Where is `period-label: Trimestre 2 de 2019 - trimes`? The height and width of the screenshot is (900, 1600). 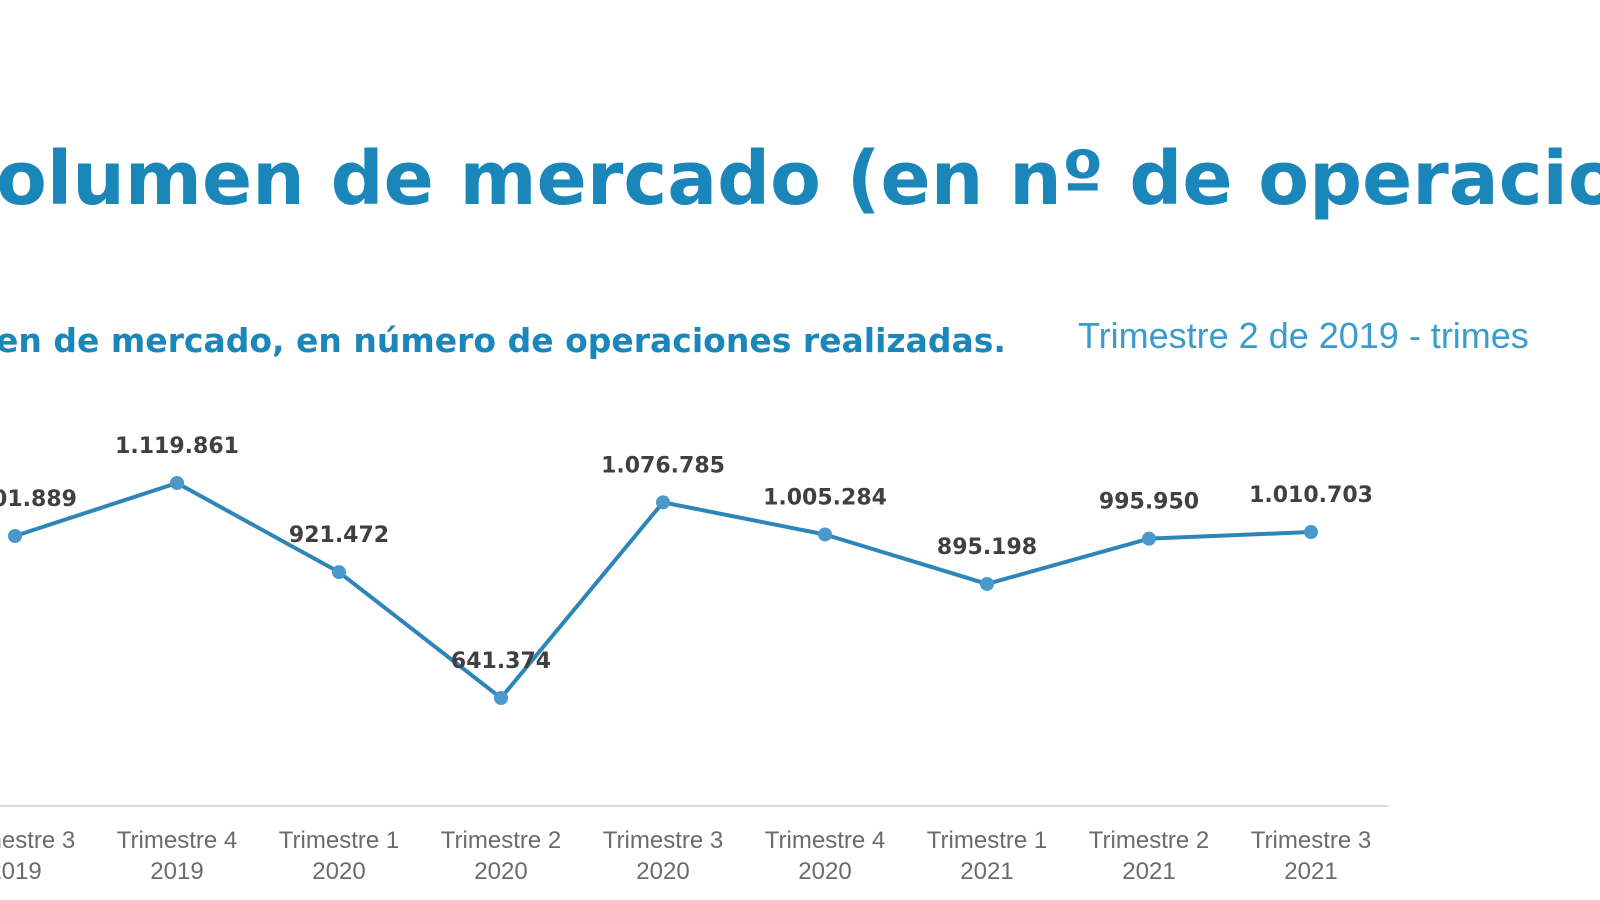 period-label: Trimestre 2 de 2019 - trimes is located at coordinates (1303, 335).